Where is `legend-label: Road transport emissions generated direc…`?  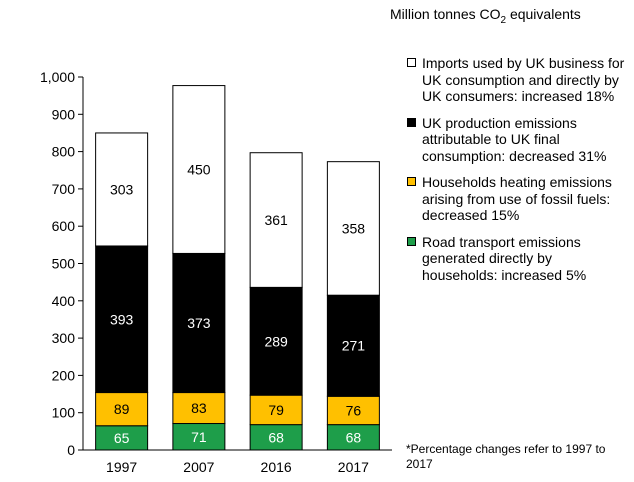 legend-label: Road transport emissions generated direc… is located at coordinates (504, 258).